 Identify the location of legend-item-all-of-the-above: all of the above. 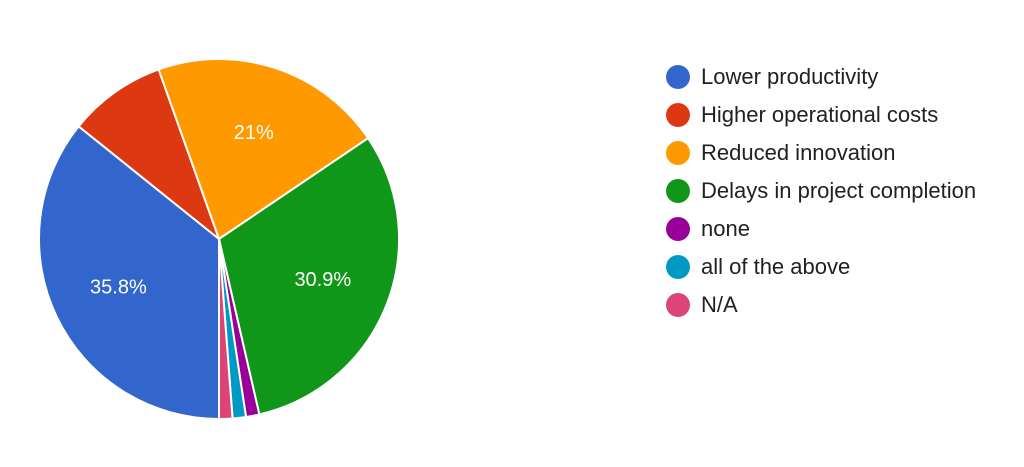
(821, 267).